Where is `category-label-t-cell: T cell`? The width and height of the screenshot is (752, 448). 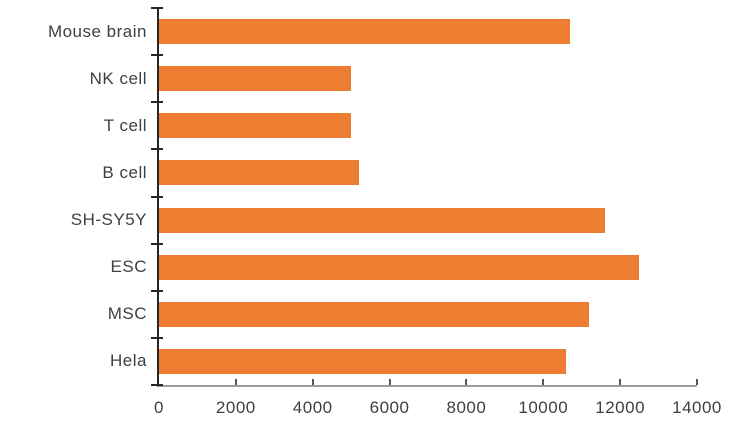
category-label-t-cell: T cell is located at coordinates (125, 125).